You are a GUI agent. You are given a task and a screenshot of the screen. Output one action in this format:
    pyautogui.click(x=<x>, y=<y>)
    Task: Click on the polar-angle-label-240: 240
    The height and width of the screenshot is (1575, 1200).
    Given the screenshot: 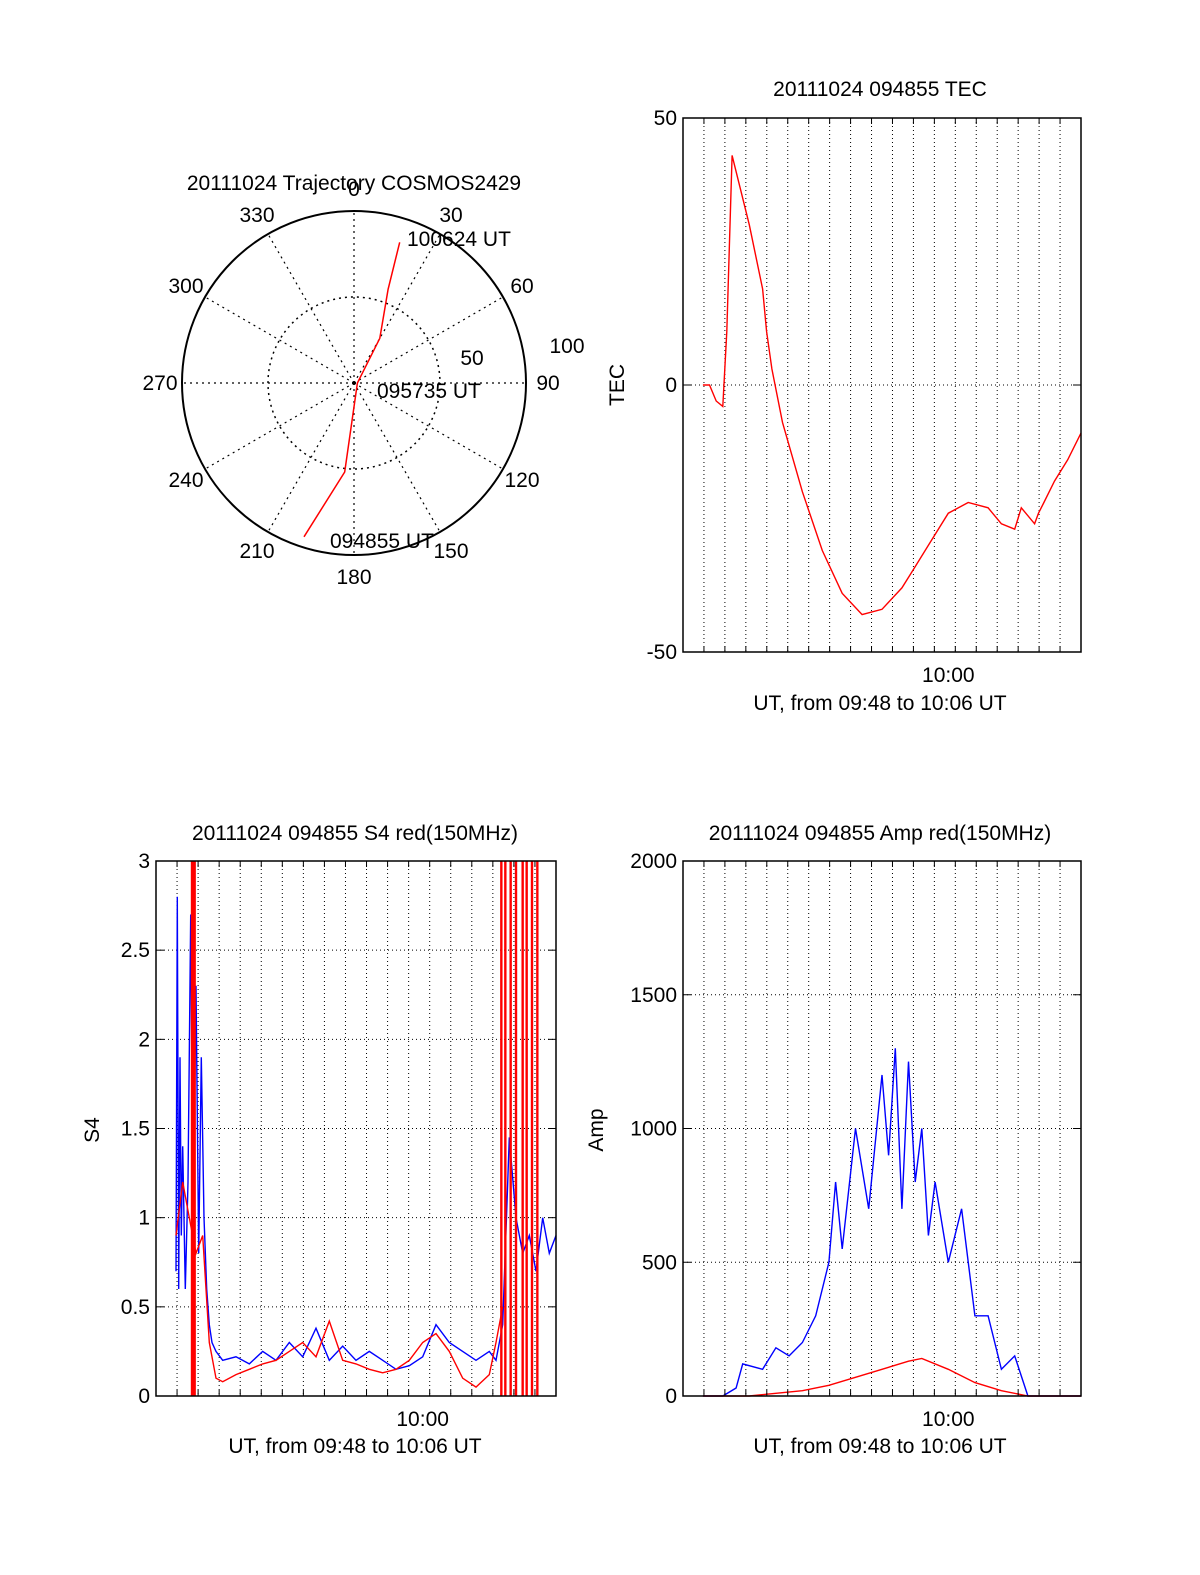 What is the action you would take?
    pyautogui.click(x=185, y=480)
    